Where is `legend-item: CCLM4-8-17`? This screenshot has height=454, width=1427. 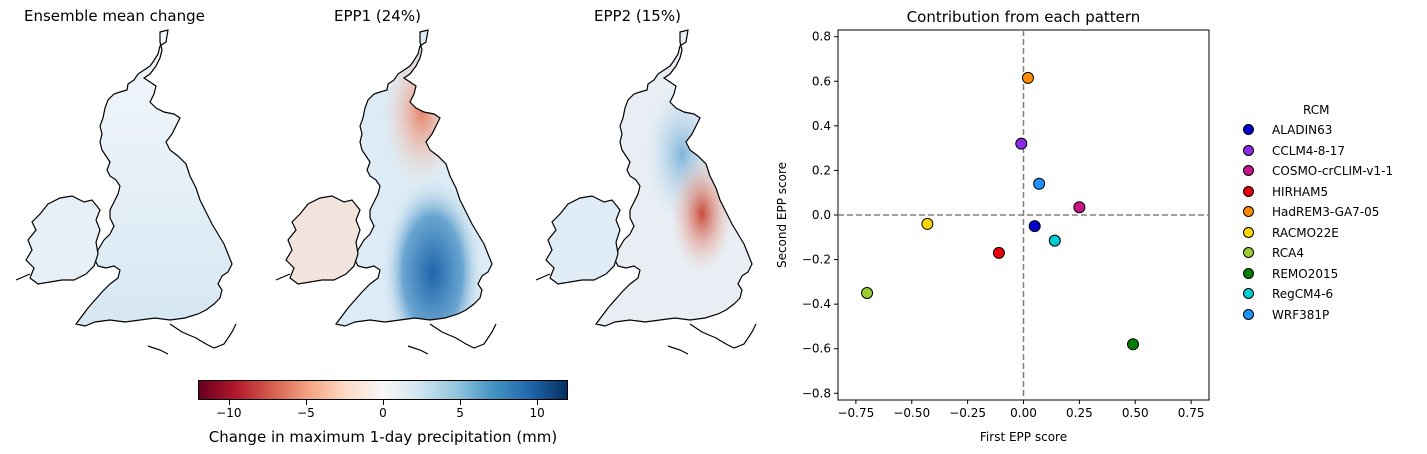
legend-item: CCLM4-8-17 is located at coordinates (1294, 152).